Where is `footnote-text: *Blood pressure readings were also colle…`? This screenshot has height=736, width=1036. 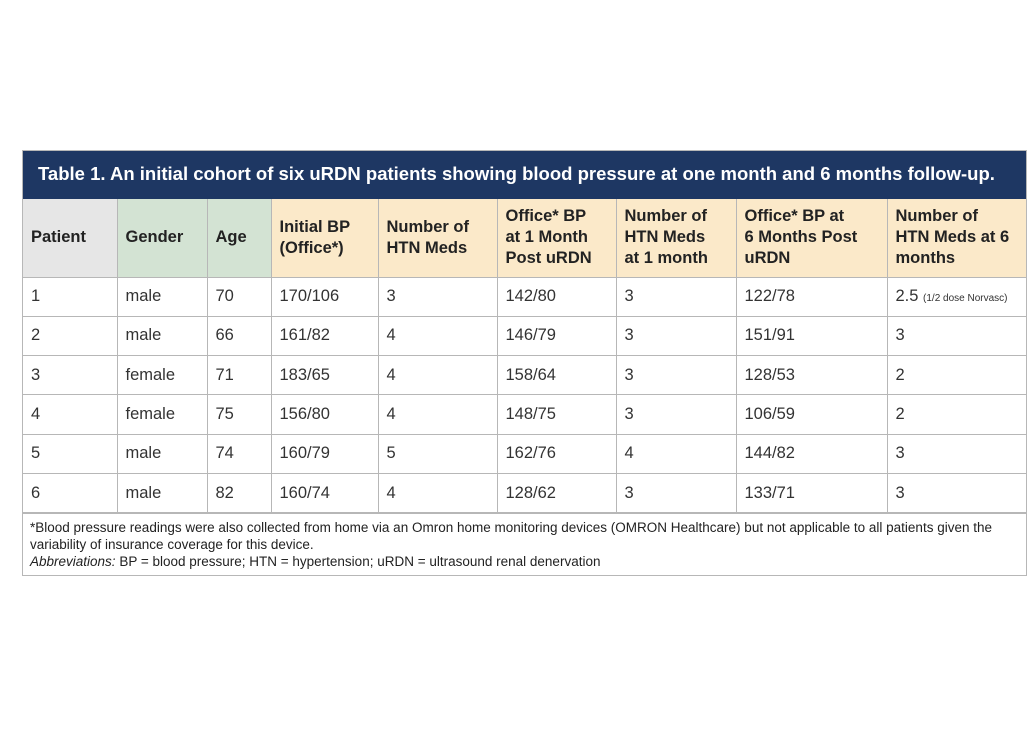 footnote-text: *Blood pressure readings were also colle… is located at coordinates (511, 536).